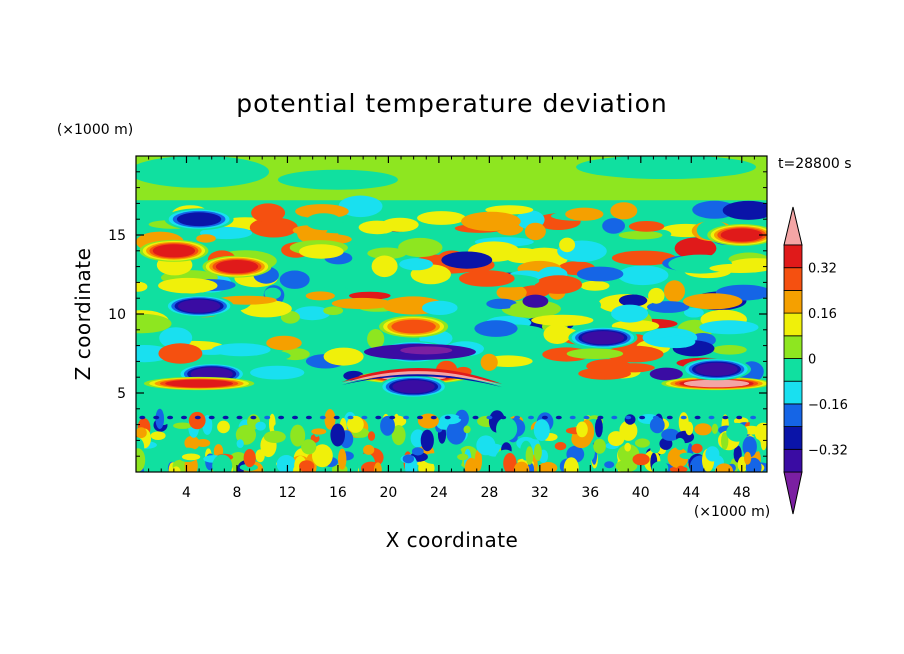  I want to click on y-tick-label: 15, so click(117, 236).